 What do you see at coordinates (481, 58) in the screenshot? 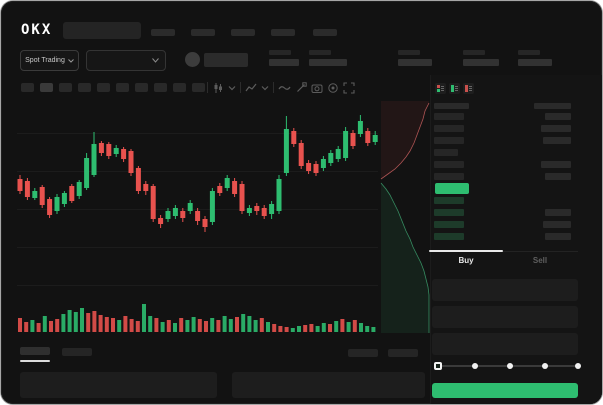
I see `ticker-stat-low` at bounding box center [481, 58].